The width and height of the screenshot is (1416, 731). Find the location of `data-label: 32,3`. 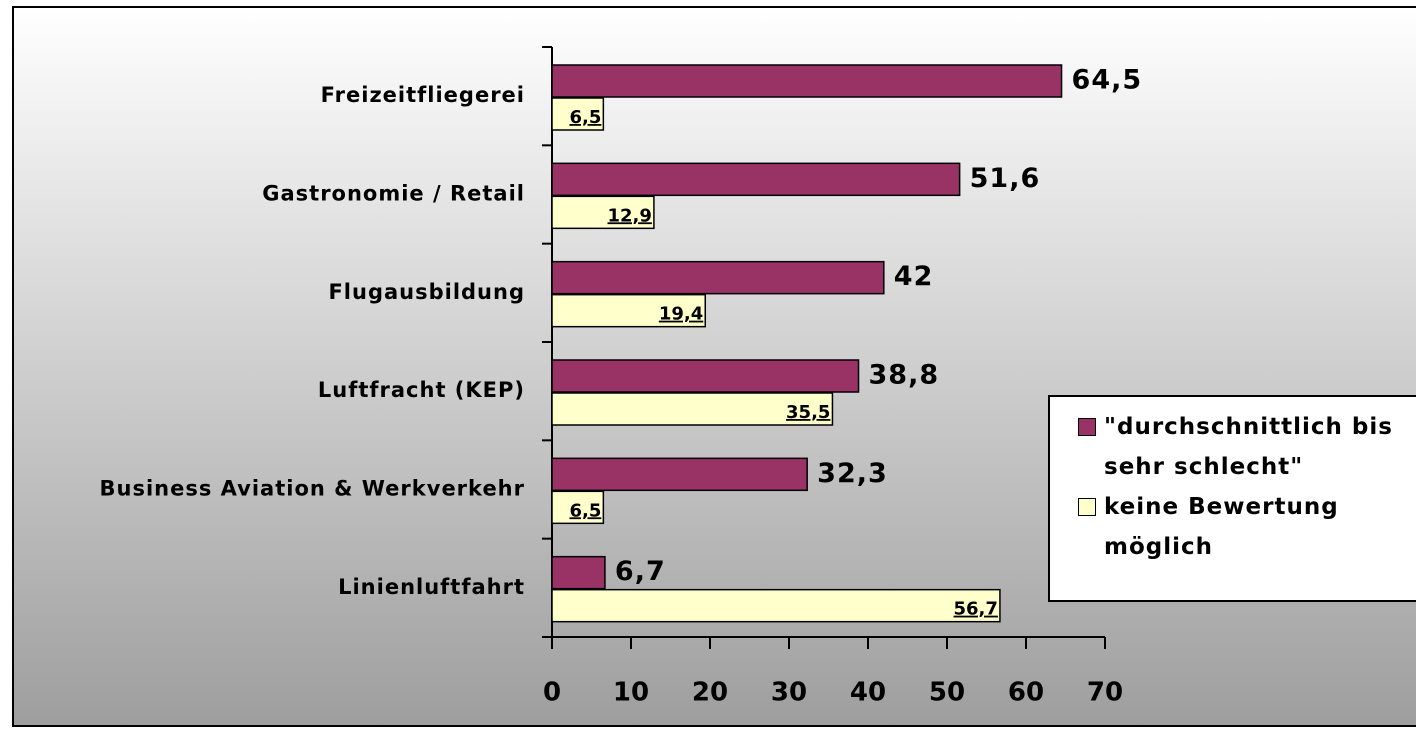

data-label: 32,3 is located at coordinates (852, 473).